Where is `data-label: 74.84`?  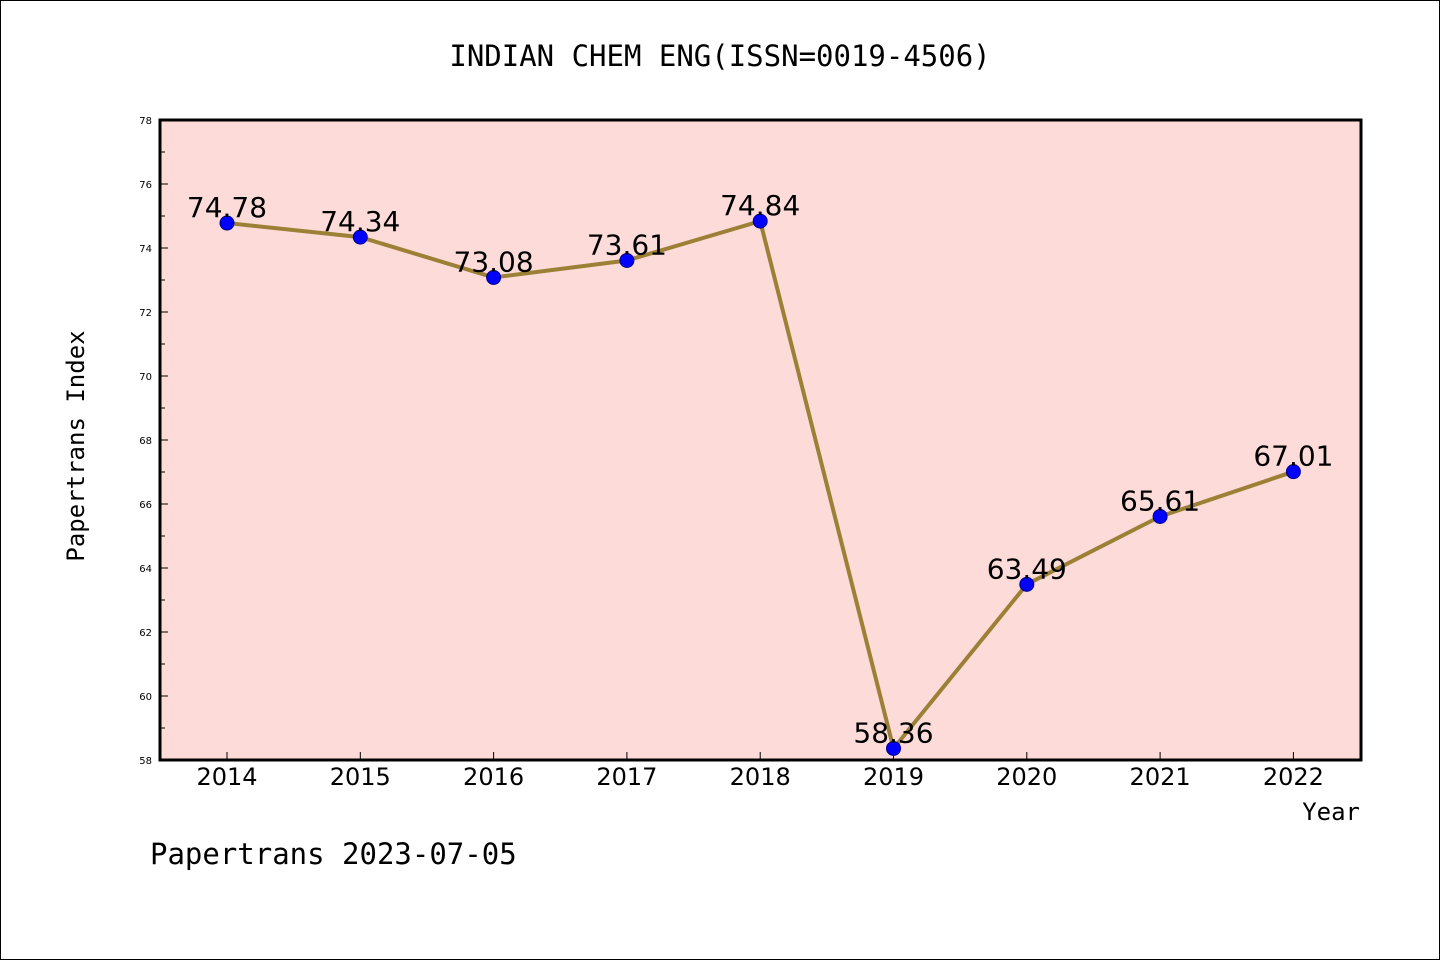 data-label: 74.84 is located at coordinates (760, 205).